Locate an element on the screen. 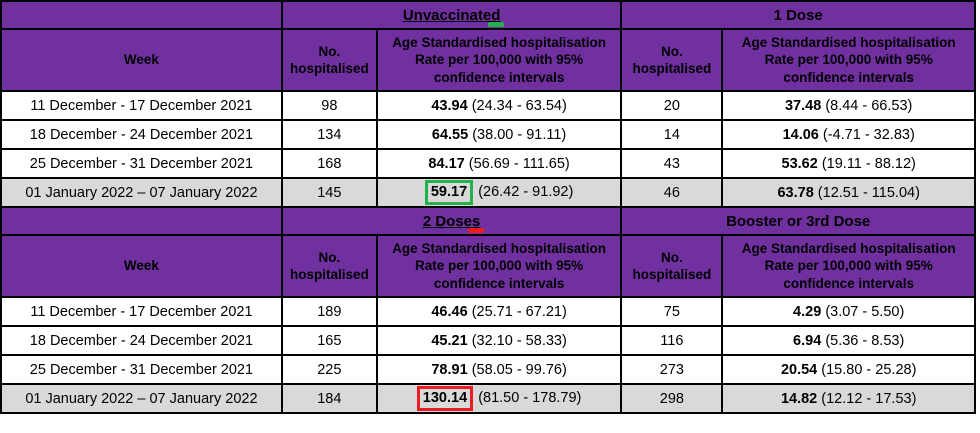 Image resolution: width=980 pixels, height=433 pixels. title-cell-unvaccinated: Unvaccinated is located at coordinates (451, 15).